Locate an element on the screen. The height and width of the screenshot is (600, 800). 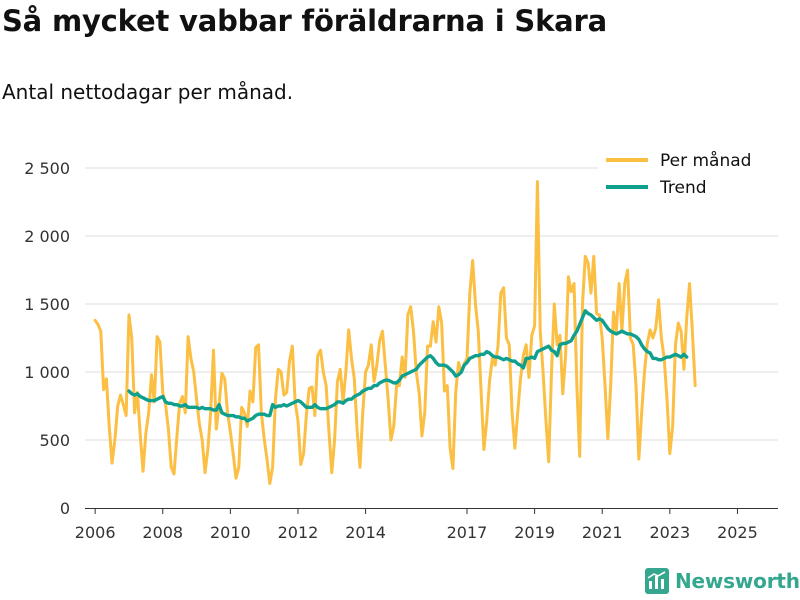
y-axis-tick-labels: 0 500 1 000 1 500 2 000 2 500 is located at coordinates (47, 338).